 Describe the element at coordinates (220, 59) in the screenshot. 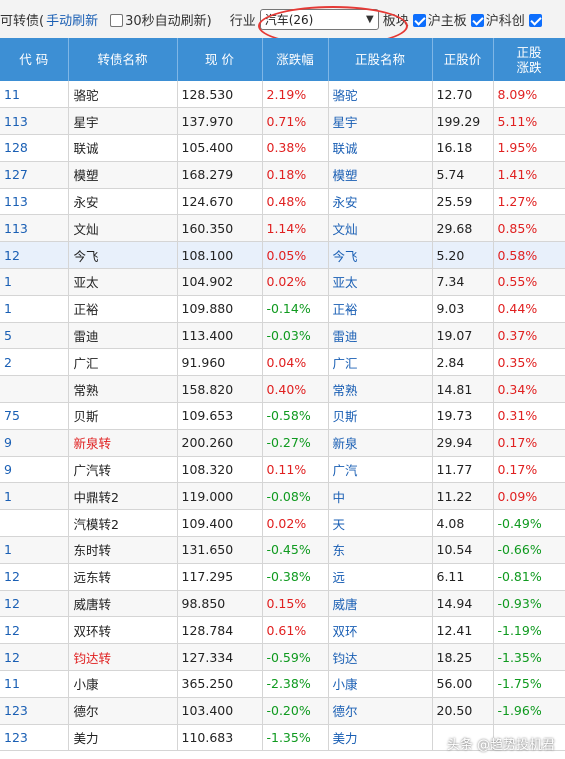

I see `col-price: 现 价` at that location.